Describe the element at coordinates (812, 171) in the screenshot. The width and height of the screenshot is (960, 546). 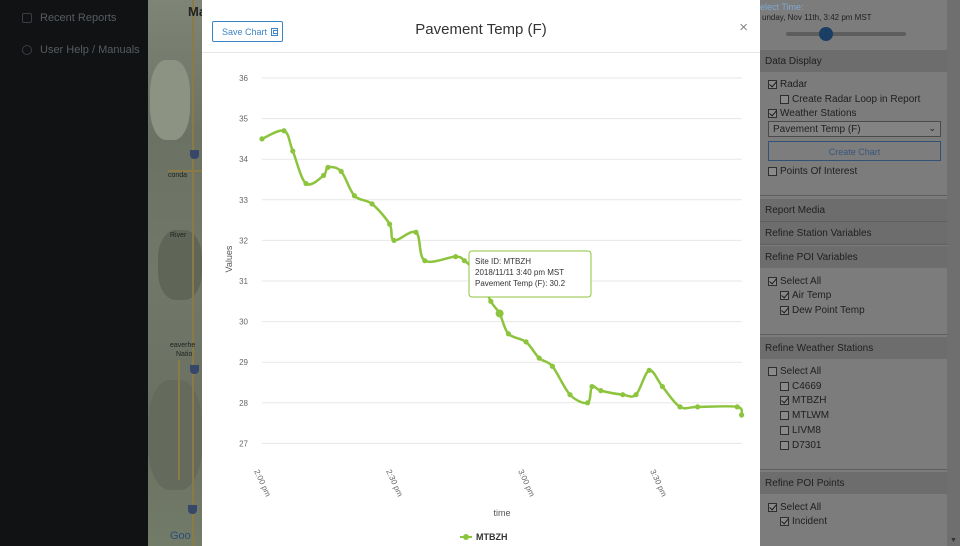
I see `points-of-interest-checkbox: Points Of Interest` at that location.